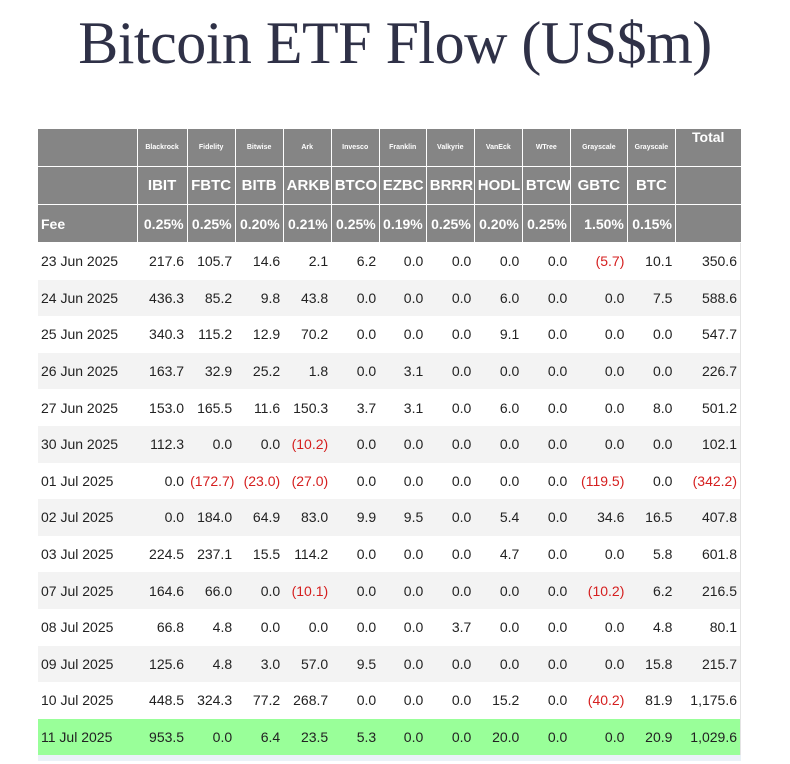  Describe the element at coordinates (403, 185) in the screenshot. I see `ticker-header: EZBC` at that location.